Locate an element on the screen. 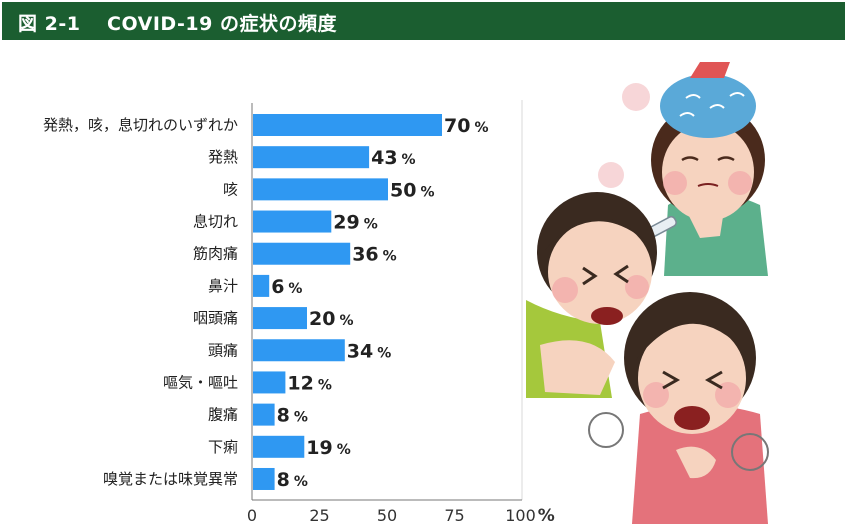 The image size is (847, 532). data-label: 6% is located at coordinates (286, 287).